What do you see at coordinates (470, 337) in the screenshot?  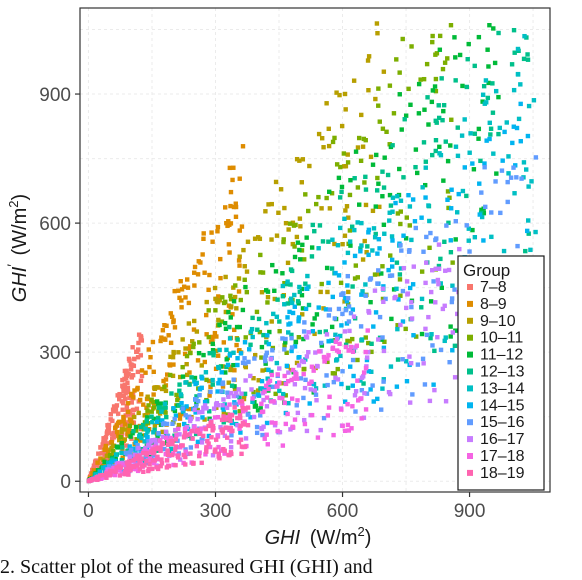 I see `legend-swatch` at bounding box center [470, 337].